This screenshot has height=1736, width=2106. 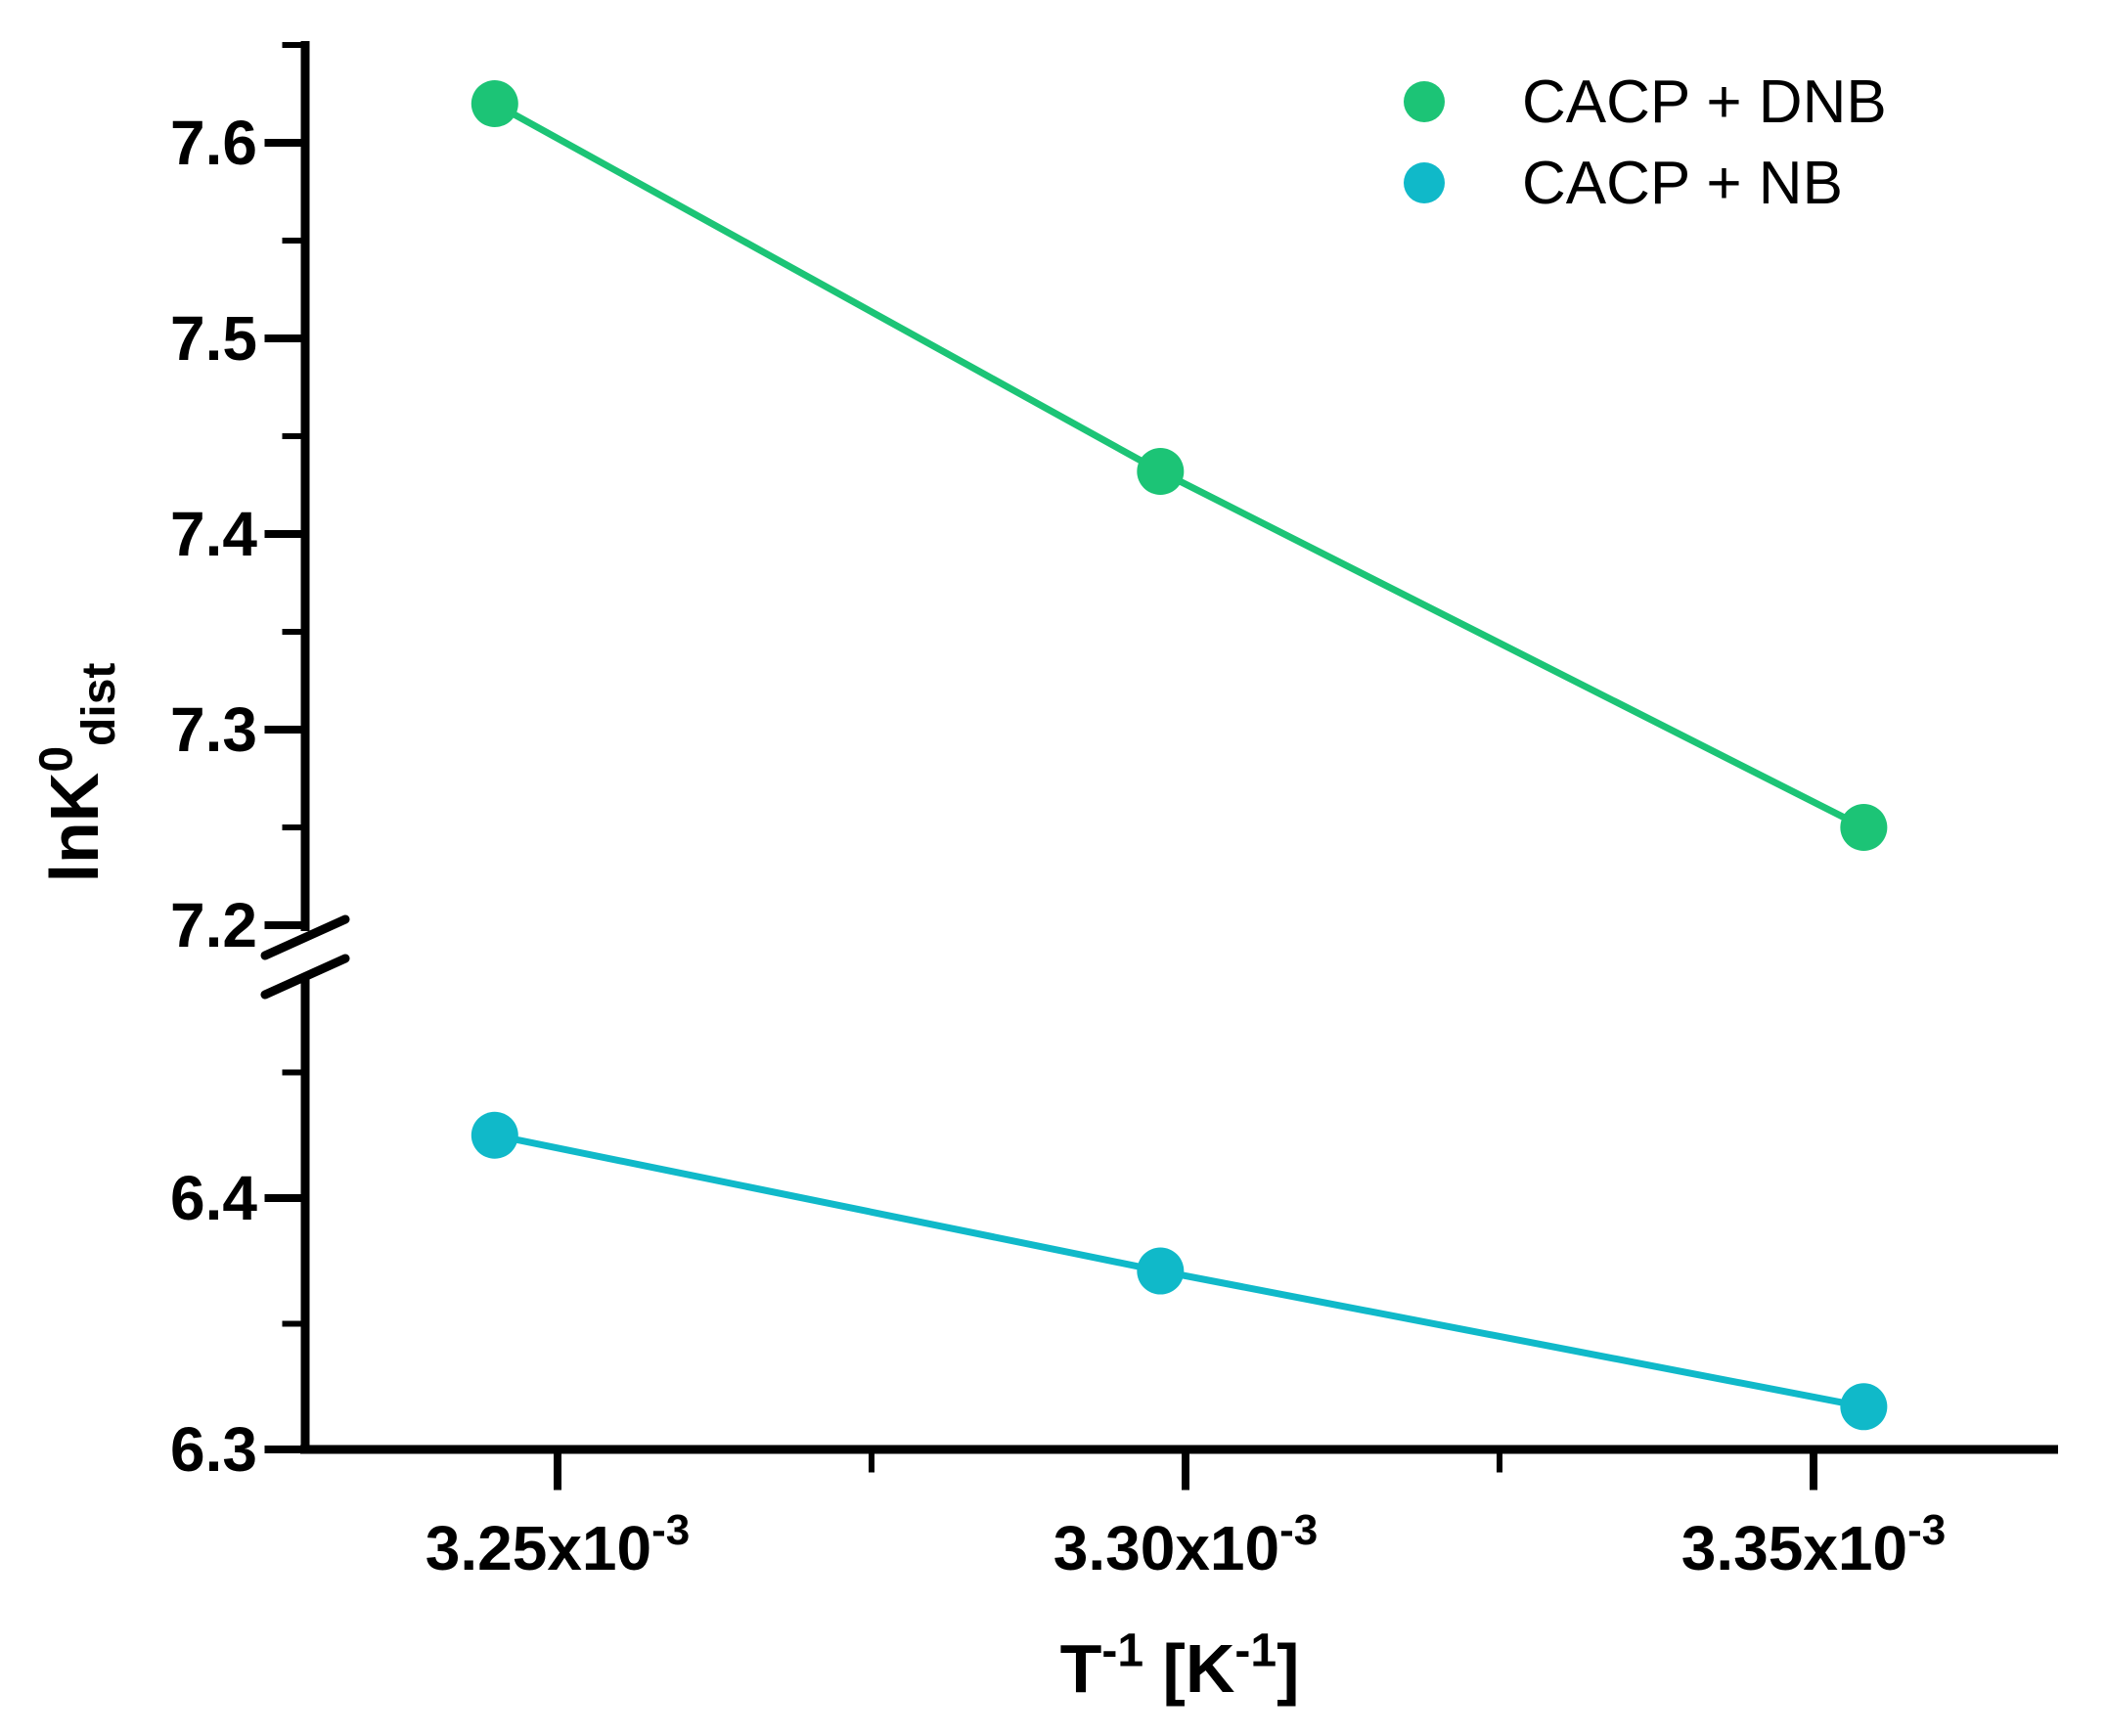 I want to click on y-tick-label: 7.5, so click(x=213, y=338).